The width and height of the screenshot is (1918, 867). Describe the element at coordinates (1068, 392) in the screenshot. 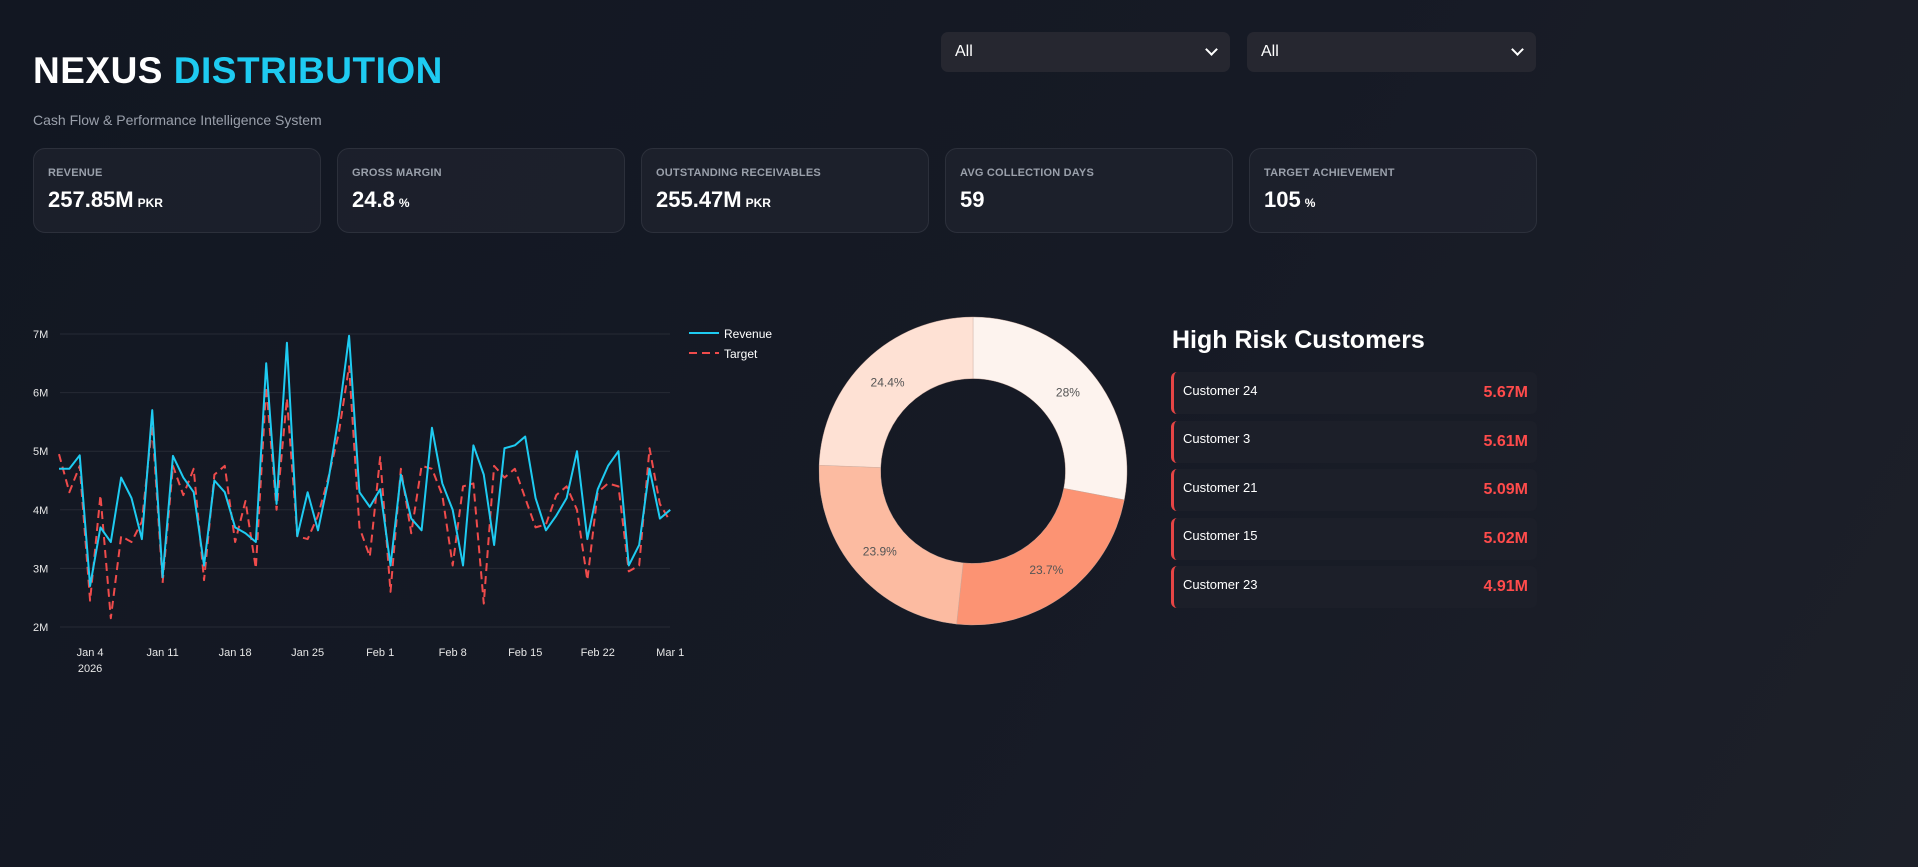

I see `slice-label: 28%` at that location.